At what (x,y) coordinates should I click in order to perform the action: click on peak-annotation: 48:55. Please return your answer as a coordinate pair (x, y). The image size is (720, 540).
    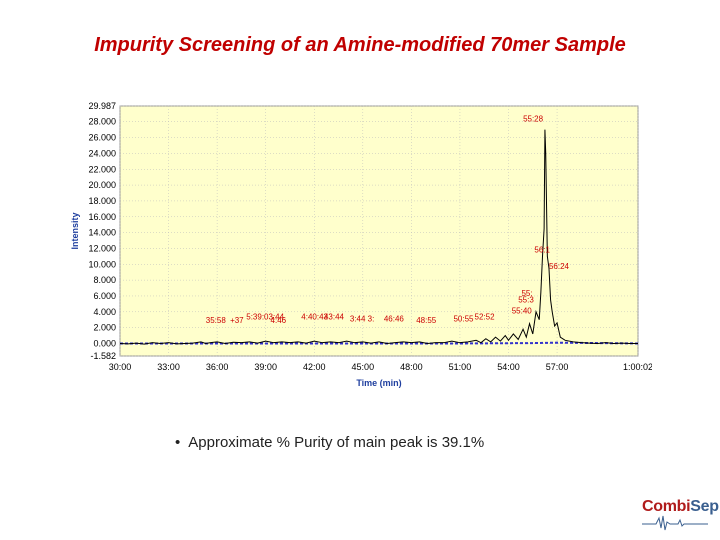
    Looking at the image, I should click on (426, 320).